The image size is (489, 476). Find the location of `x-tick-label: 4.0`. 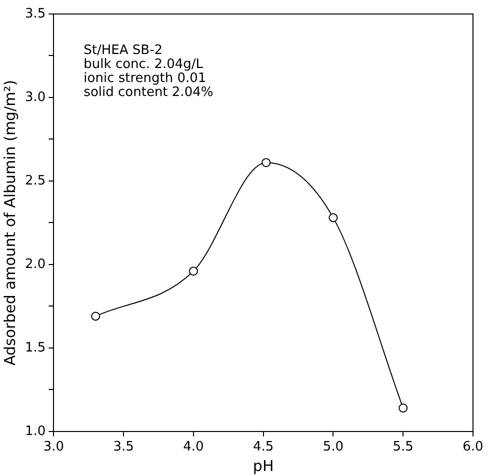

x-tick-label: 4.0 is located at coordinates (193, 447).